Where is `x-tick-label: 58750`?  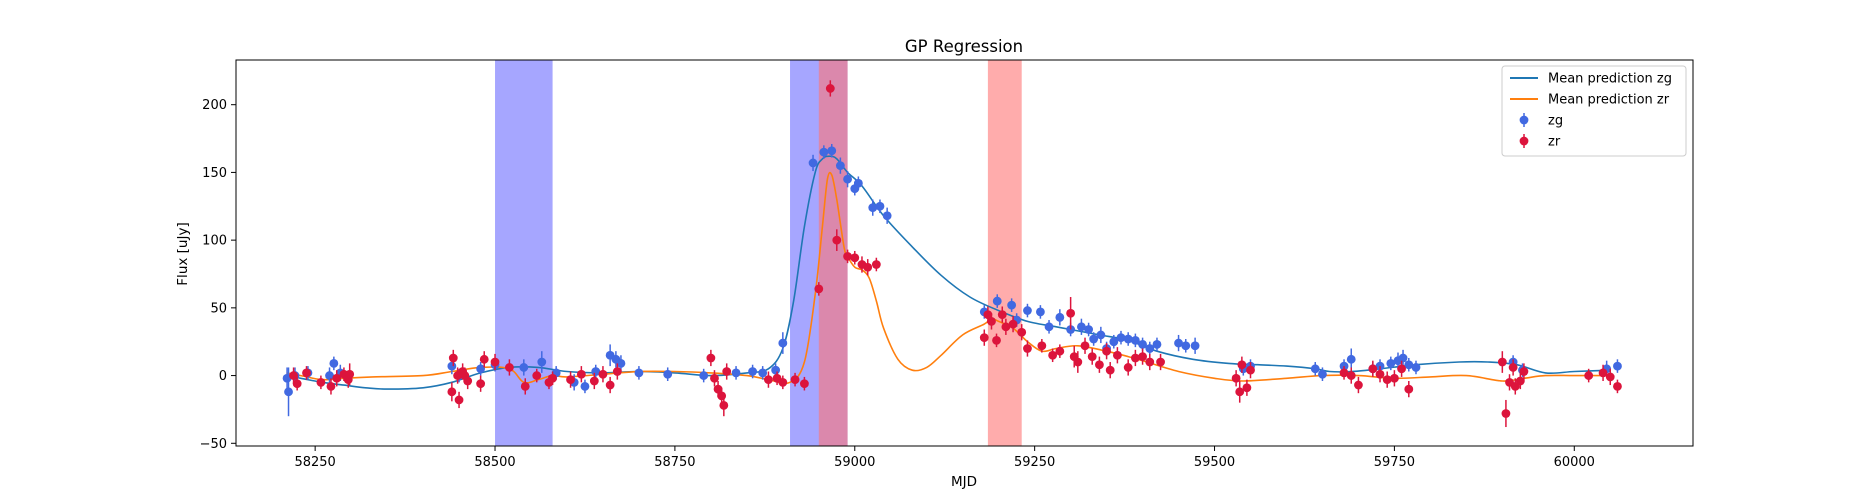
x-tick-label: 58750 is located at coordinates (674, 462).